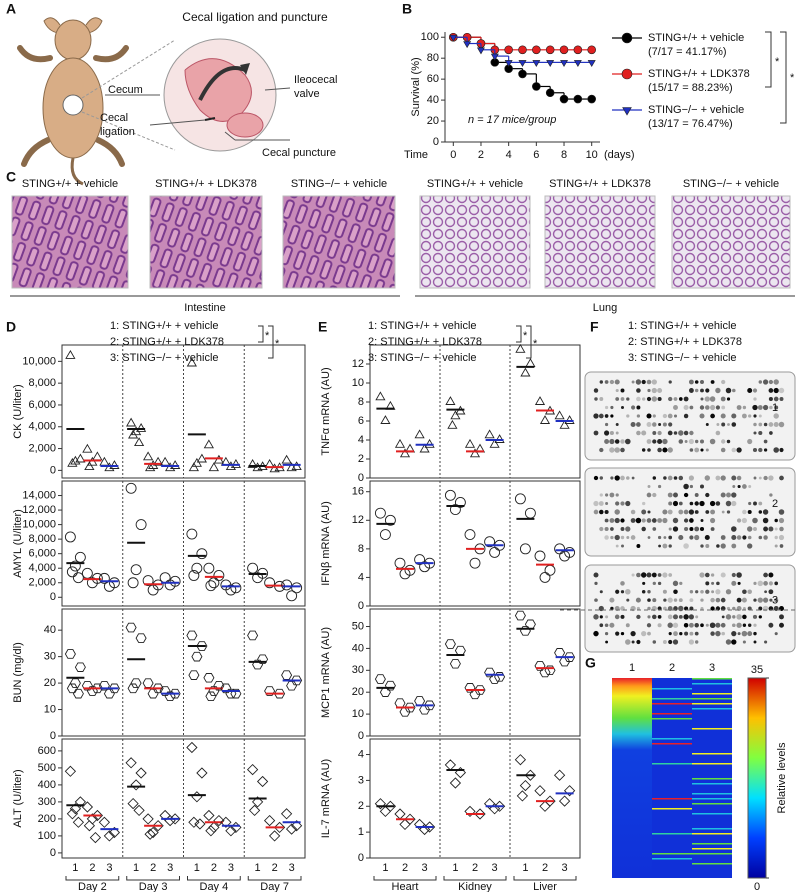 Image resolution: width=800 pixels, height=892 pixels. I want to click on y-tick-label: 6, so click(361, 421).